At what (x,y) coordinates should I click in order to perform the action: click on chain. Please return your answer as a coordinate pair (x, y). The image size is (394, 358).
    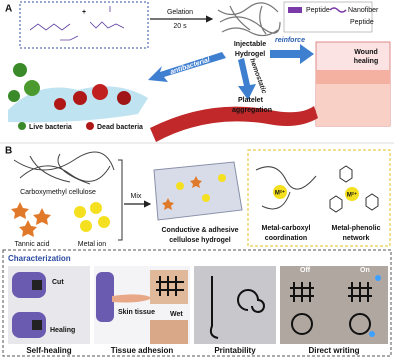
    Looking at the image, I should click on (286, 188).